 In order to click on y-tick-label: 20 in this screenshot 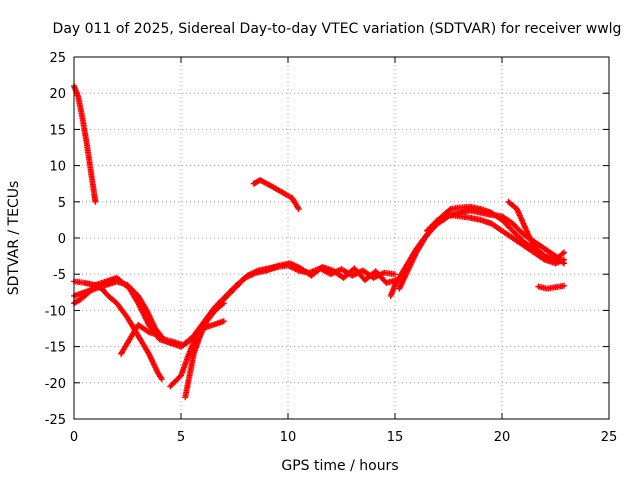, I will do `click(57, 94)`.